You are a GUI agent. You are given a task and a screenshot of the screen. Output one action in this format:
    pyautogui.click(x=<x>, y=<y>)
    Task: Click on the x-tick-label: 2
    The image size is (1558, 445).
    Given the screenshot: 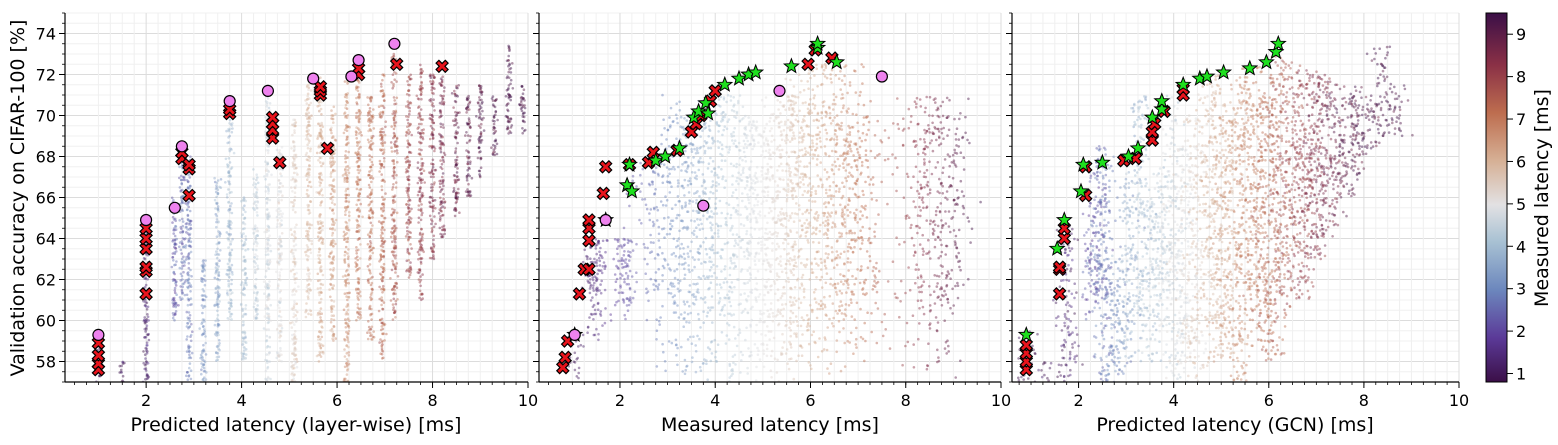 What is the action you would take?
    pyautogui.click(x=146, y=400)
    